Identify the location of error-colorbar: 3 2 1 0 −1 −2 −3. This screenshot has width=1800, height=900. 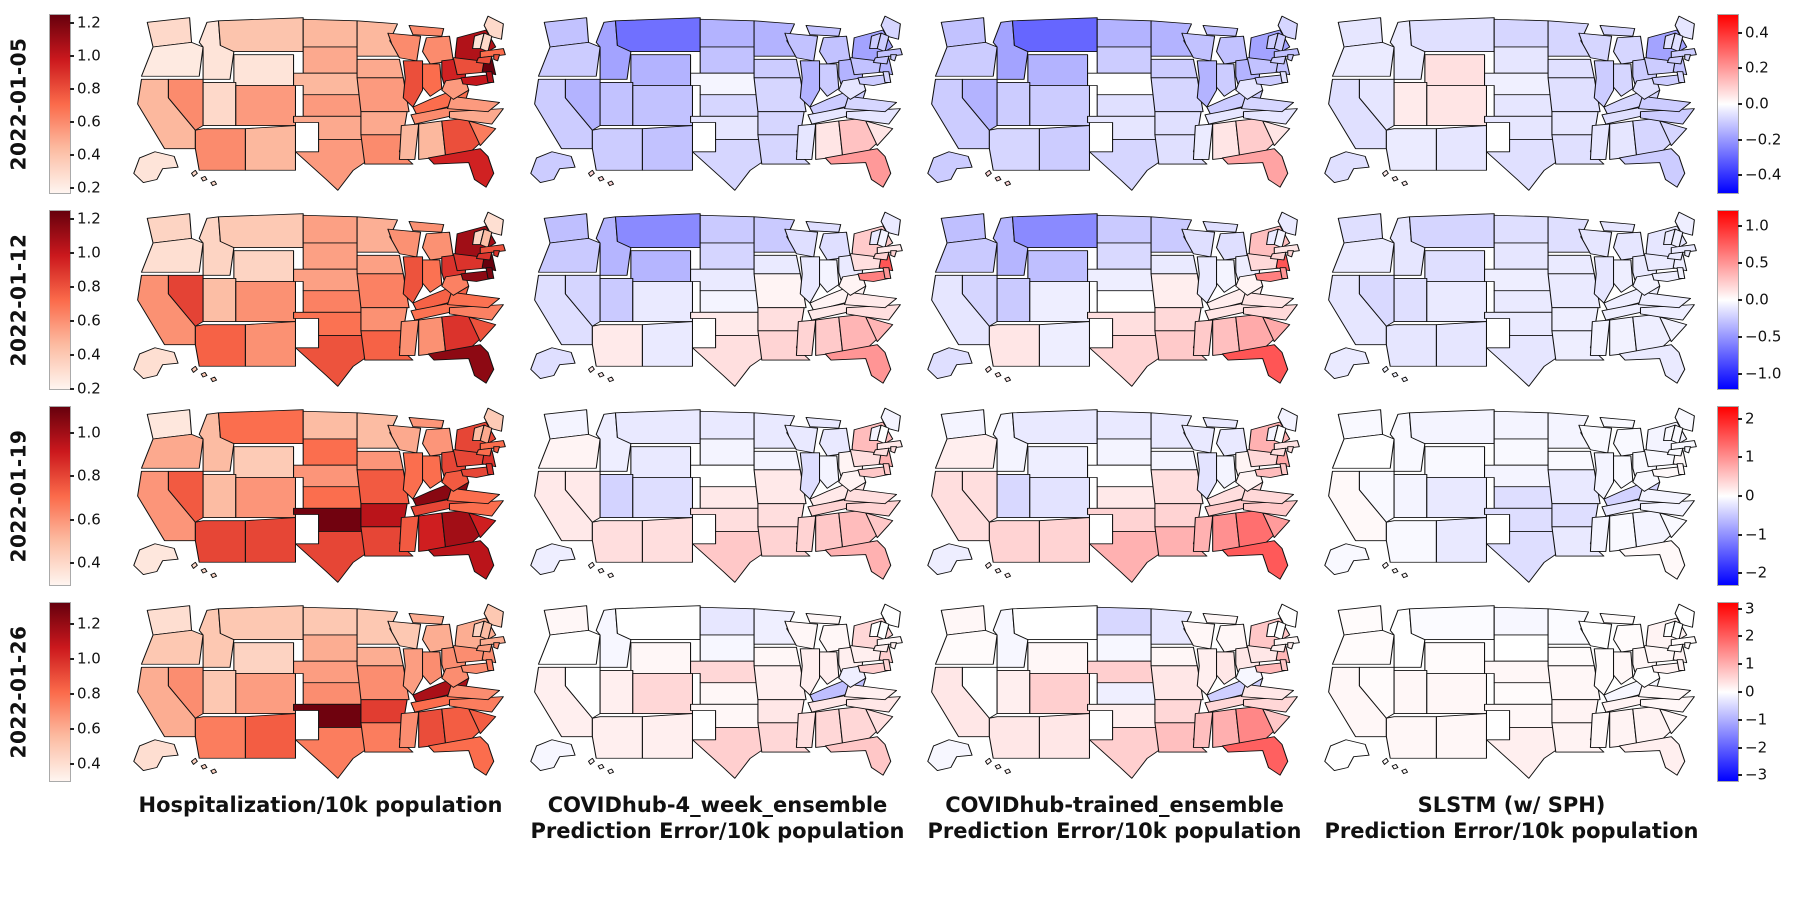
(1755, 692).